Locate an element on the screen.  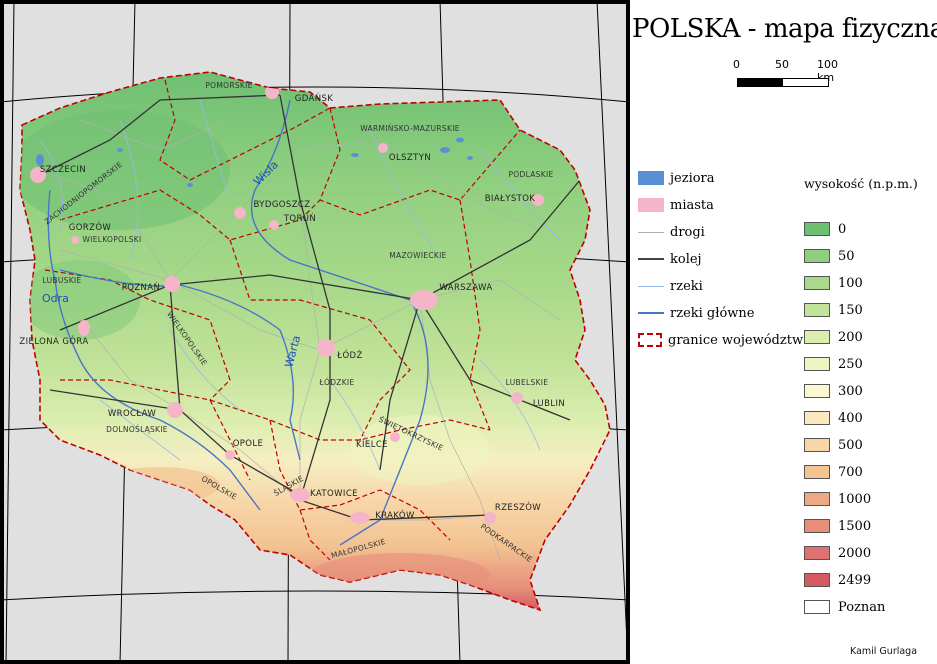
elevation-class-row: 300 is located at coordinates (833, 391).